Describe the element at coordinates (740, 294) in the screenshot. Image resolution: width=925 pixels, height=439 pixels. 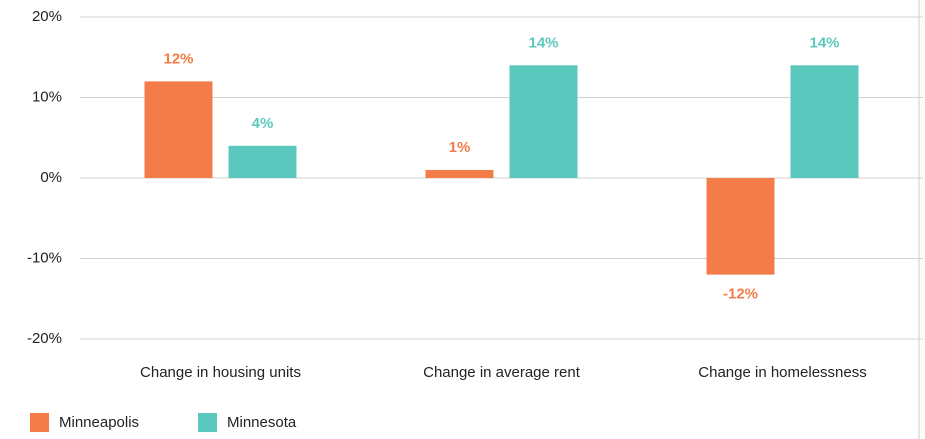
I see `value-label: -12%` at that location.